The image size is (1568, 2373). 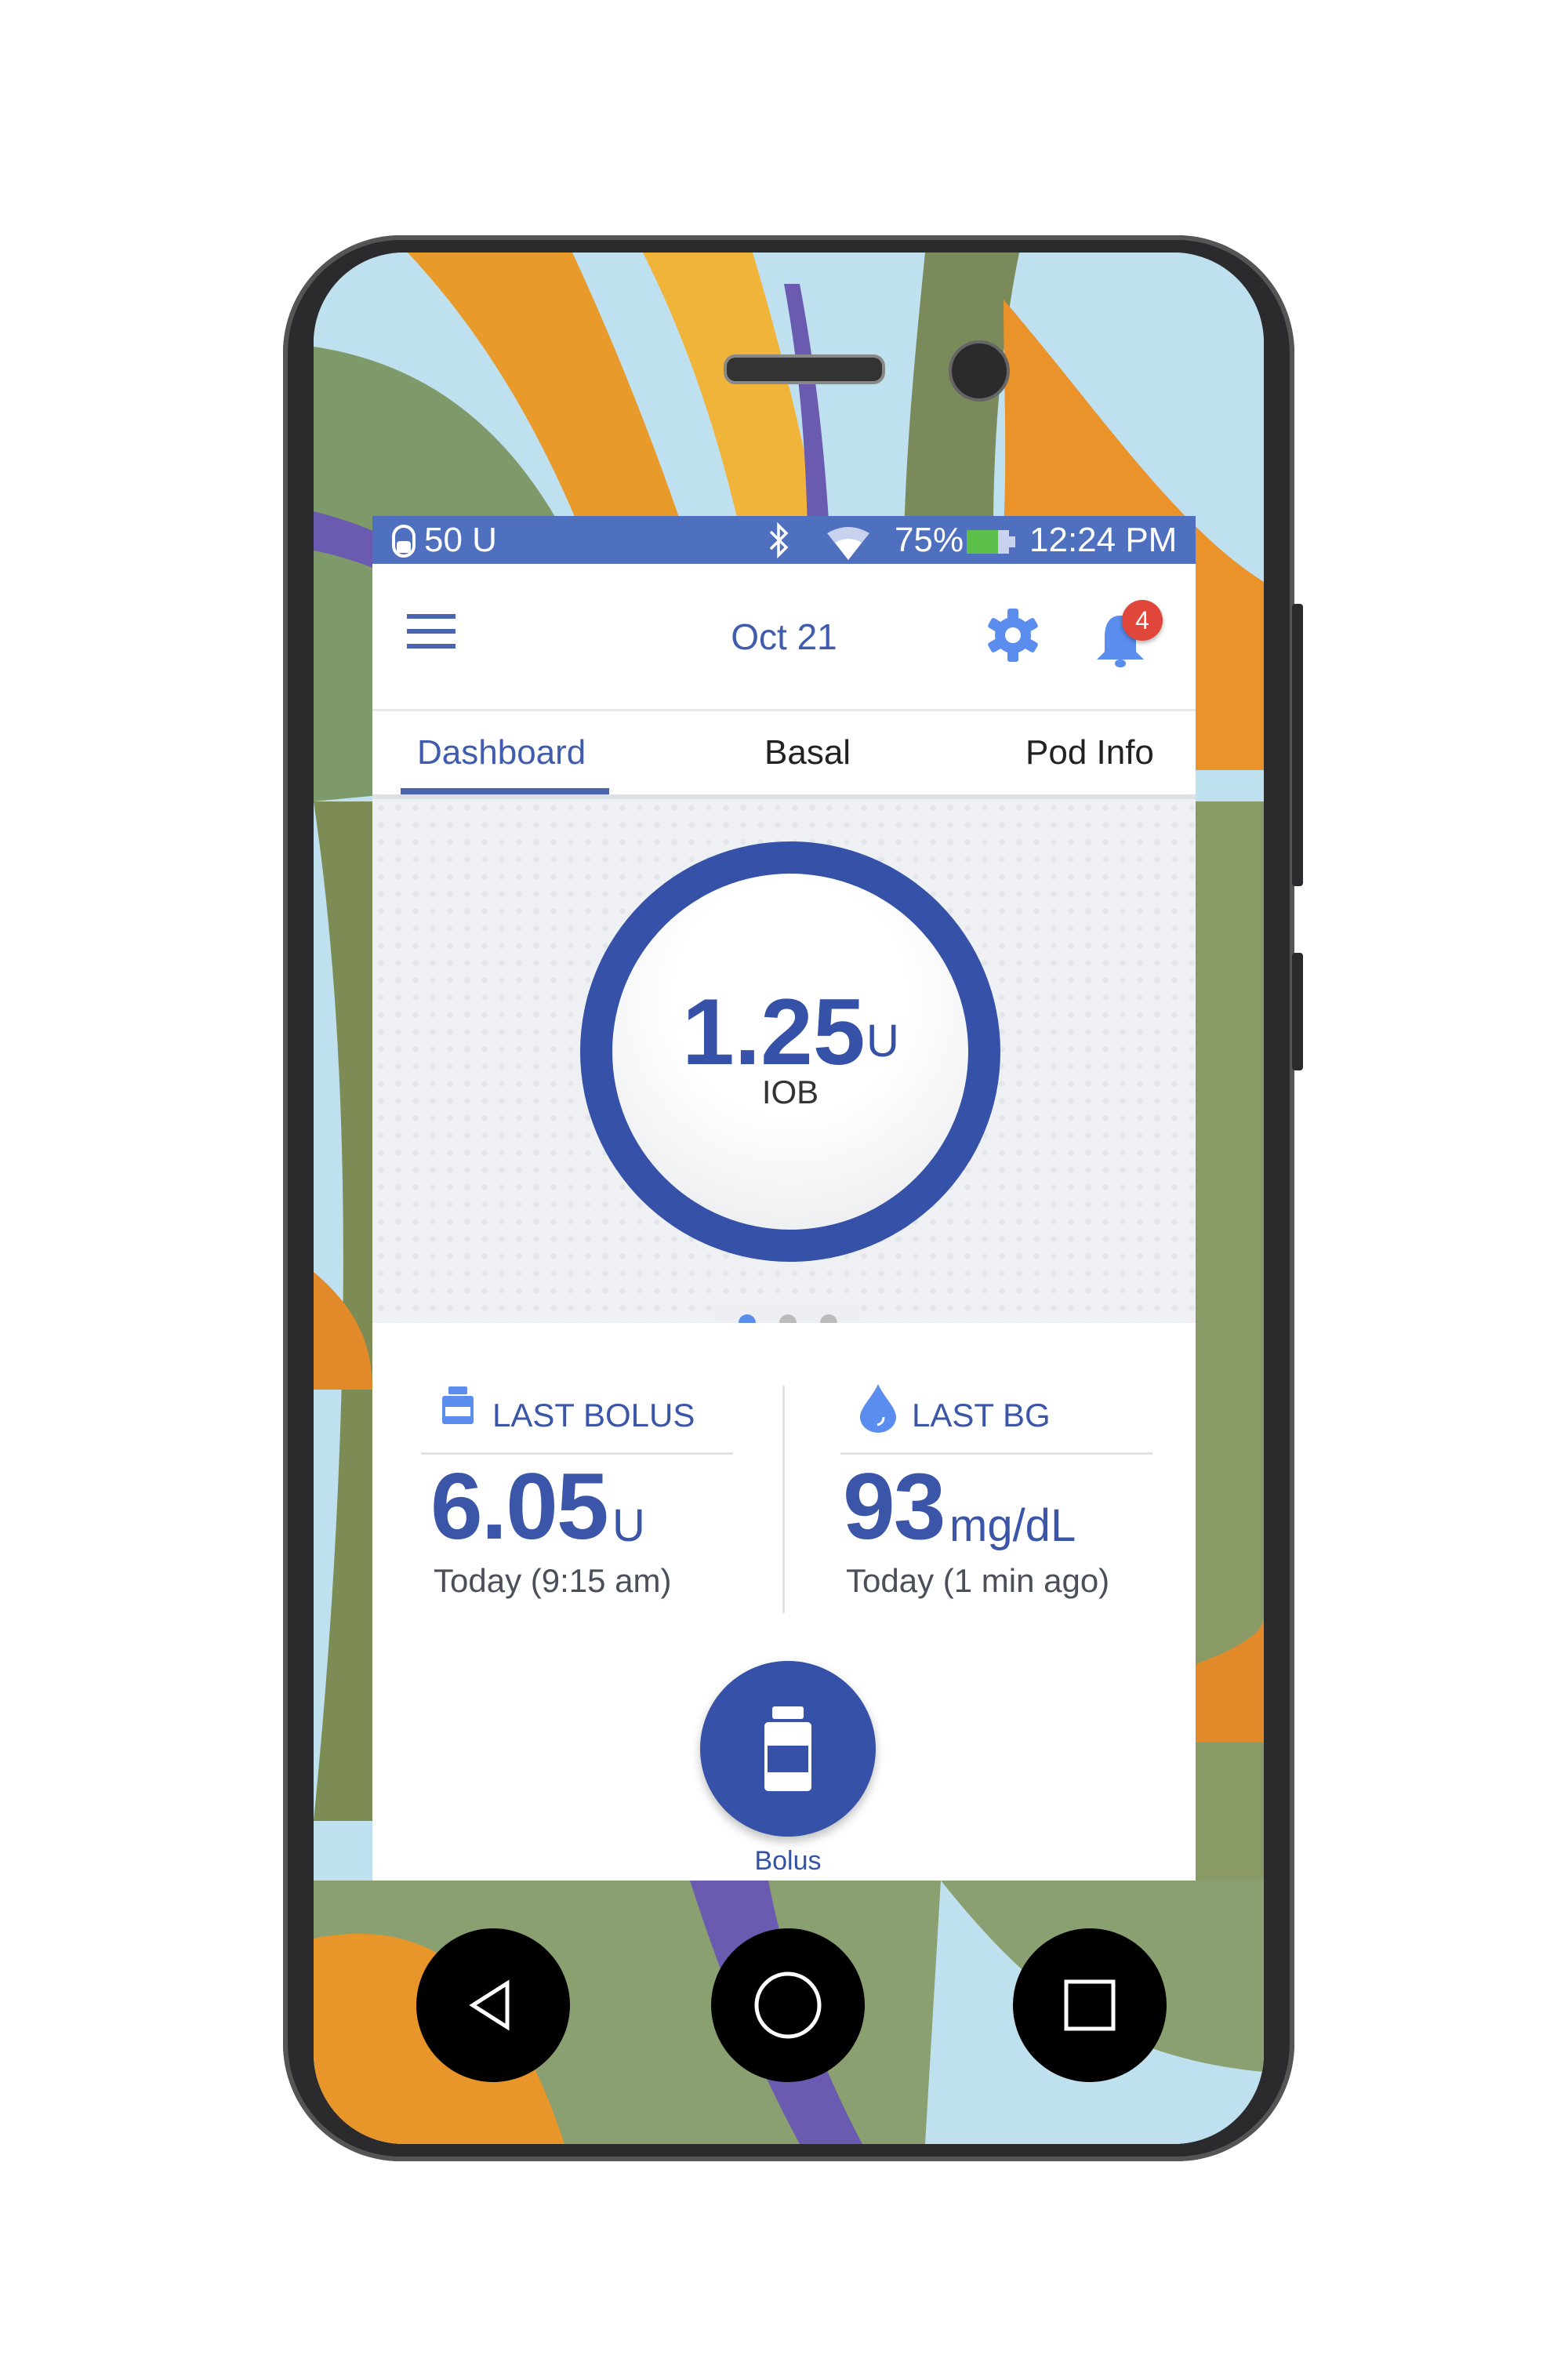 I want to click on battery-percent: 75%, so click(x=930, y=540).